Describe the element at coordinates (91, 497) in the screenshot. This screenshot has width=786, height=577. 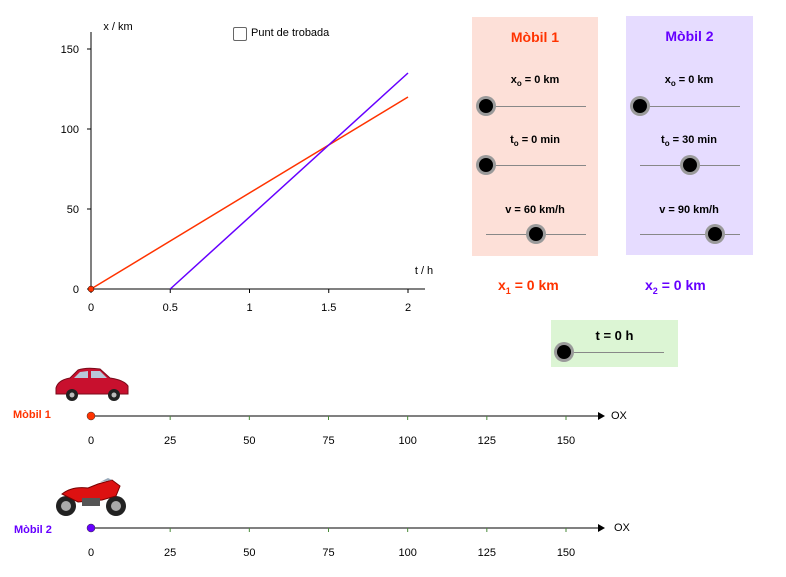
I see `motorcycle-icon` at that location.